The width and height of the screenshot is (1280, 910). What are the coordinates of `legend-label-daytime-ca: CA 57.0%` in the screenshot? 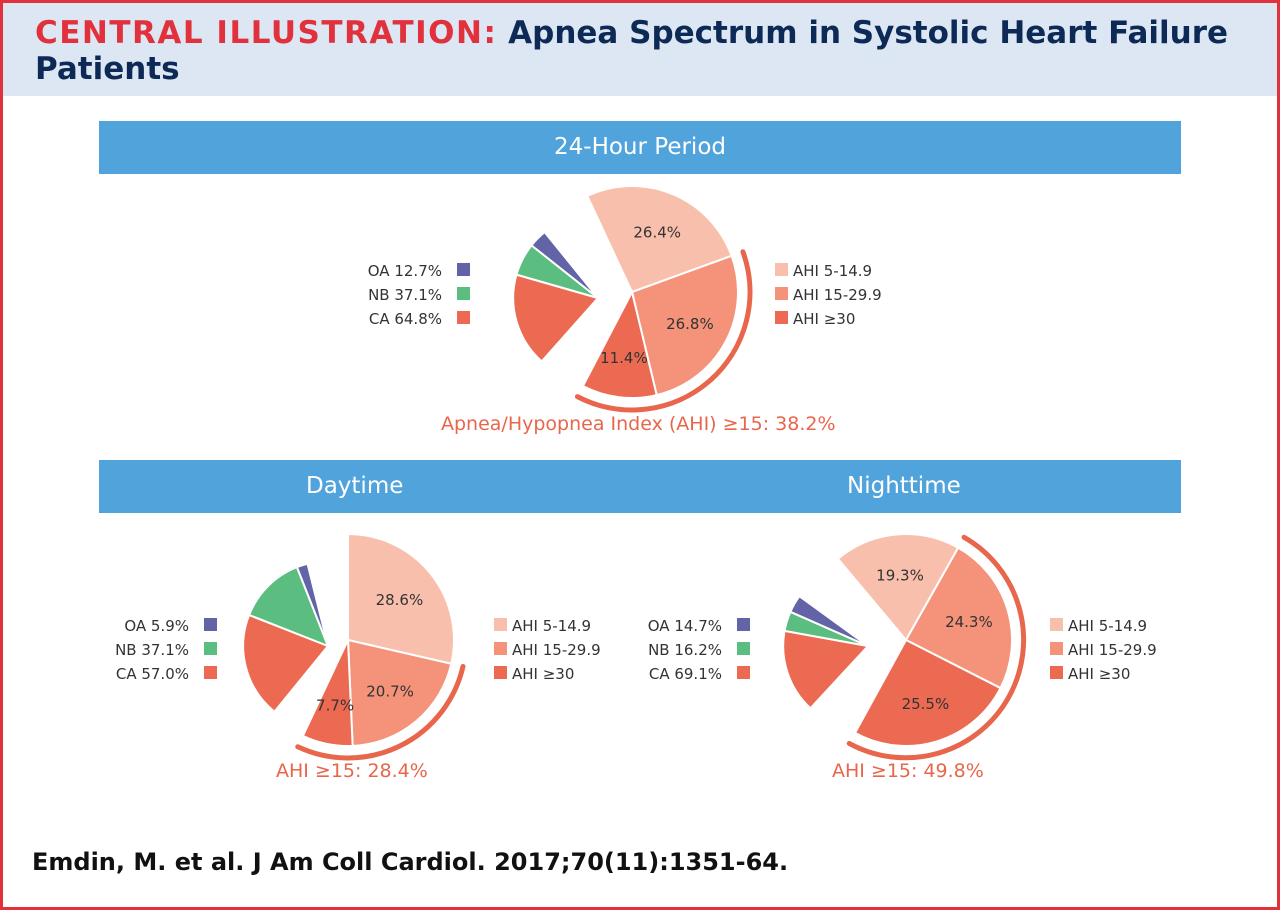 It's located at (152, 674).